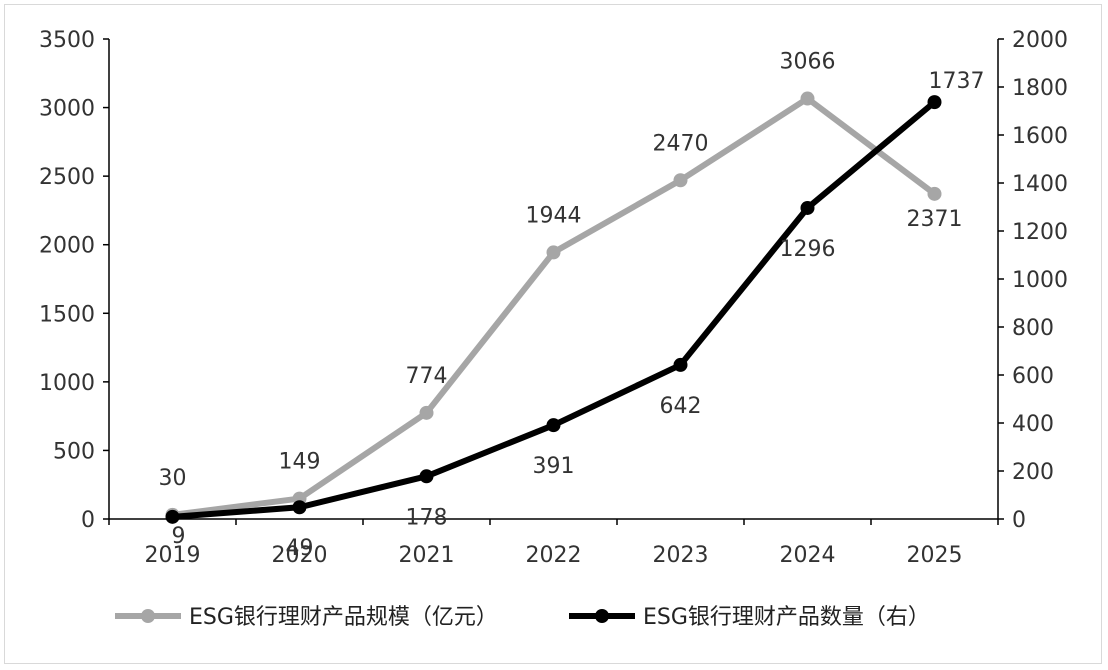  What do you see at coordinates (427, 517) in the screenshot?
I see `series-2-data-label: 178` at bounding box center [427, 517].